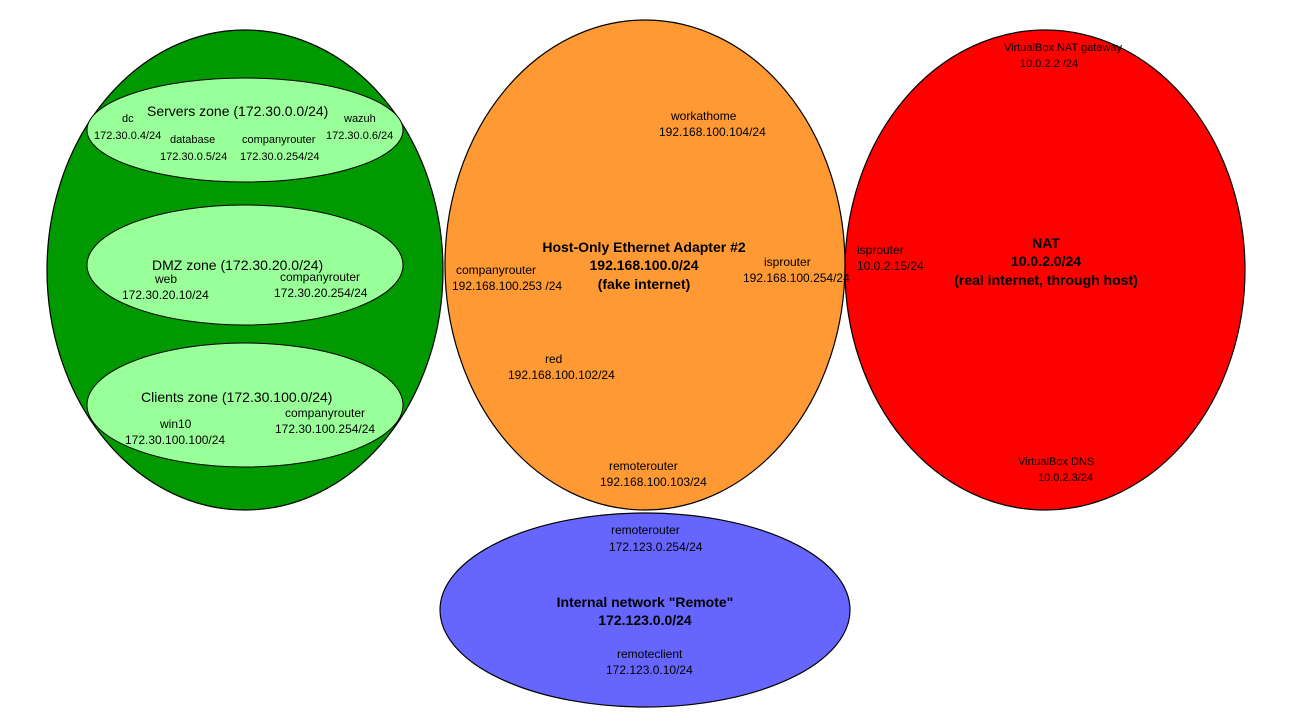  I want to click on remote-ellipse, so click(645, 610).